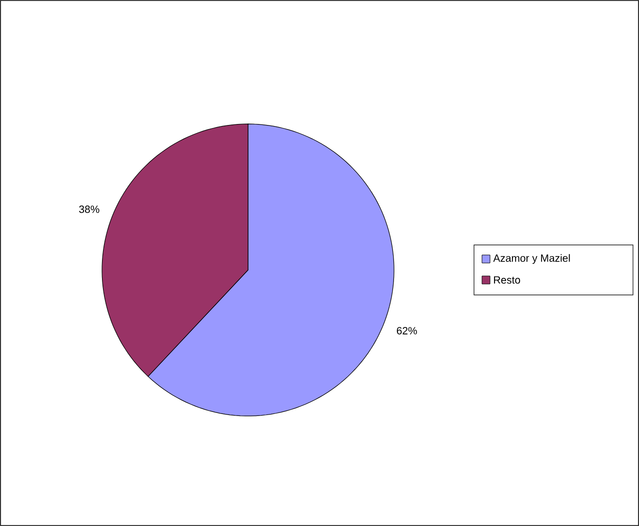 This screenshot has height=526, width=639. Describe the element at coordinates (89, 209) in the screenshot. I see `data-label: 38%` at that location.